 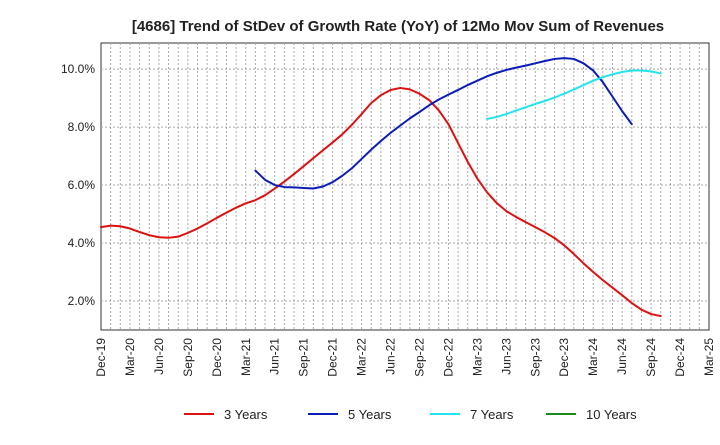 I want to click on x-tick-label: Dec-21, so click(x=333, y=357).